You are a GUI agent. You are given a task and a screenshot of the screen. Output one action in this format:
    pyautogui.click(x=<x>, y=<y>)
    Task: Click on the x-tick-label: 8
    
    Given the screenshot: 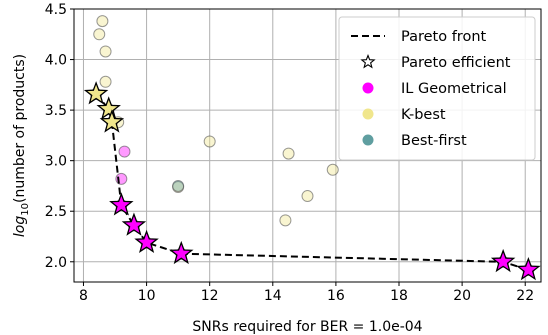 What is the action you would take?
    pyautogui.click(x=83, y=296)
    